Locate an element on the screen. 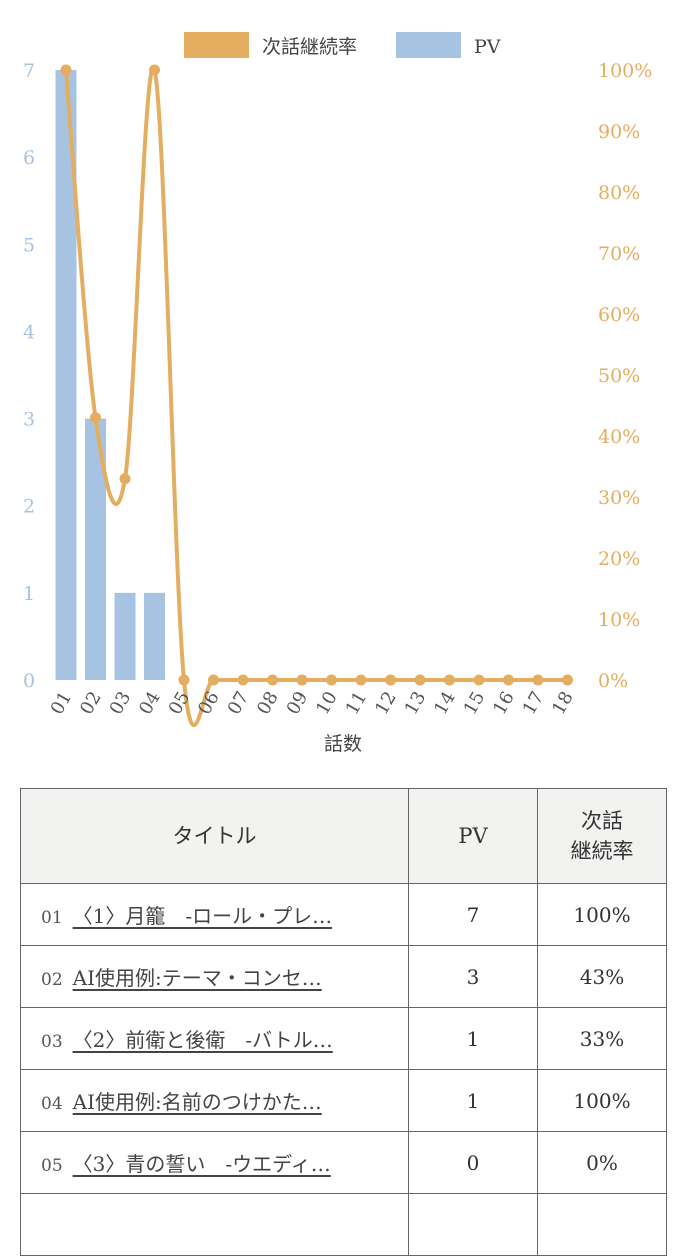 This screenshot has height=1256, width=686. legend-swatch-rate is located at coordinates (216, 45).